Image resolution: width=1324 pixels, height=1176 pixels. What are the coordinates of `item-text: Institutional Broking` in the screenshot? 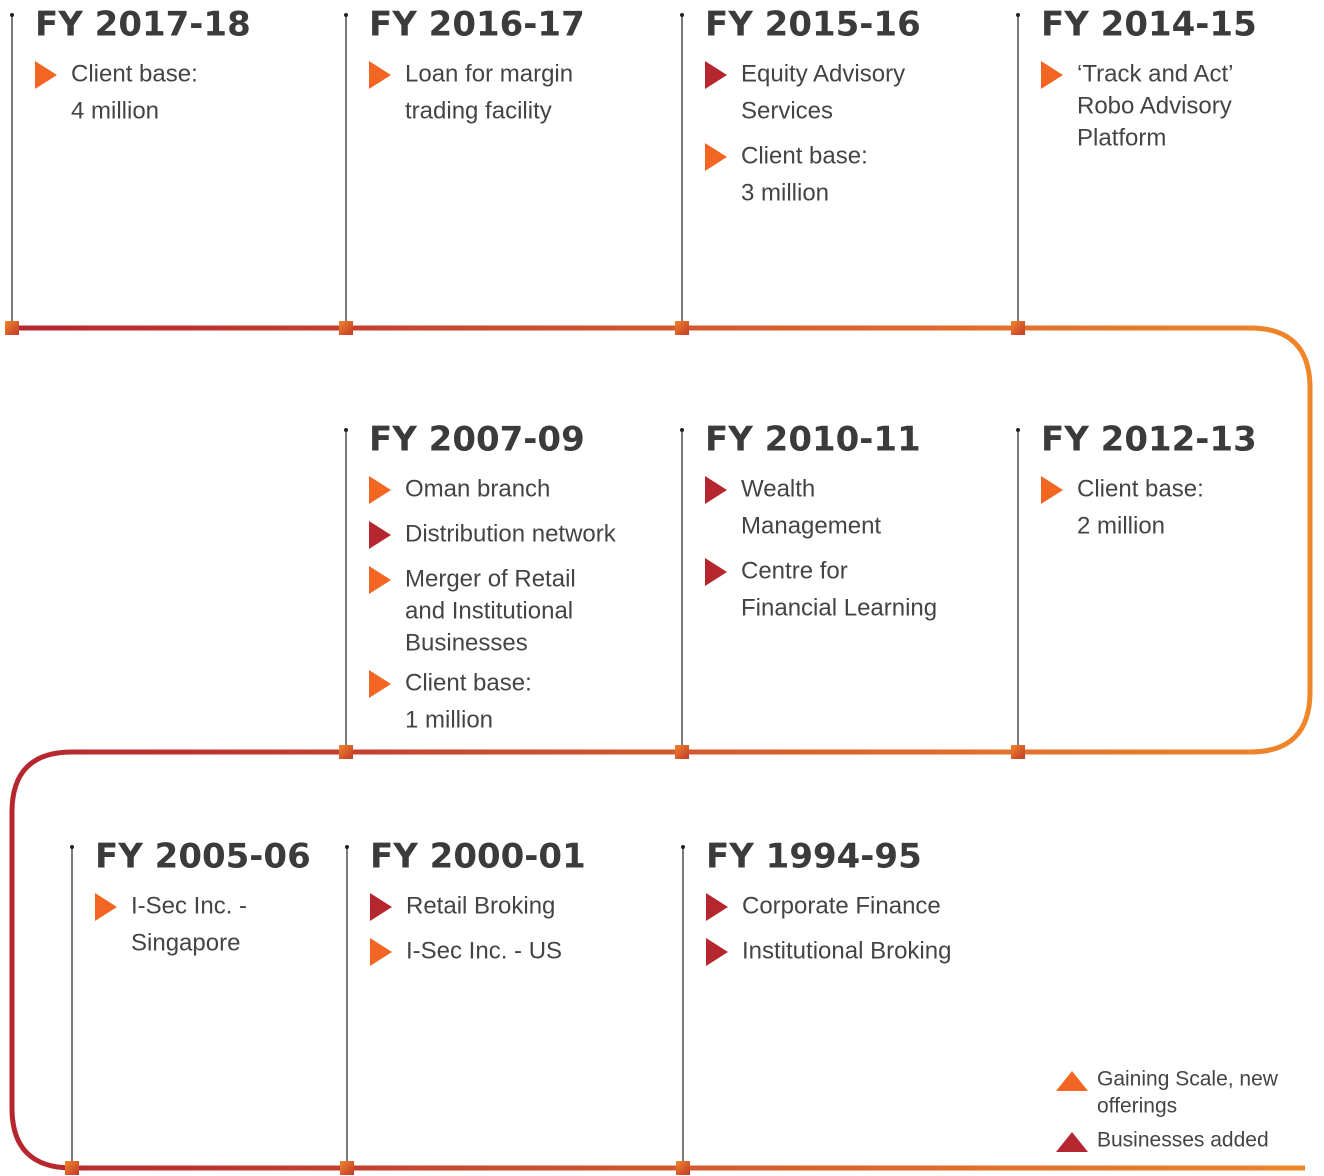 It's located at (846, 950).